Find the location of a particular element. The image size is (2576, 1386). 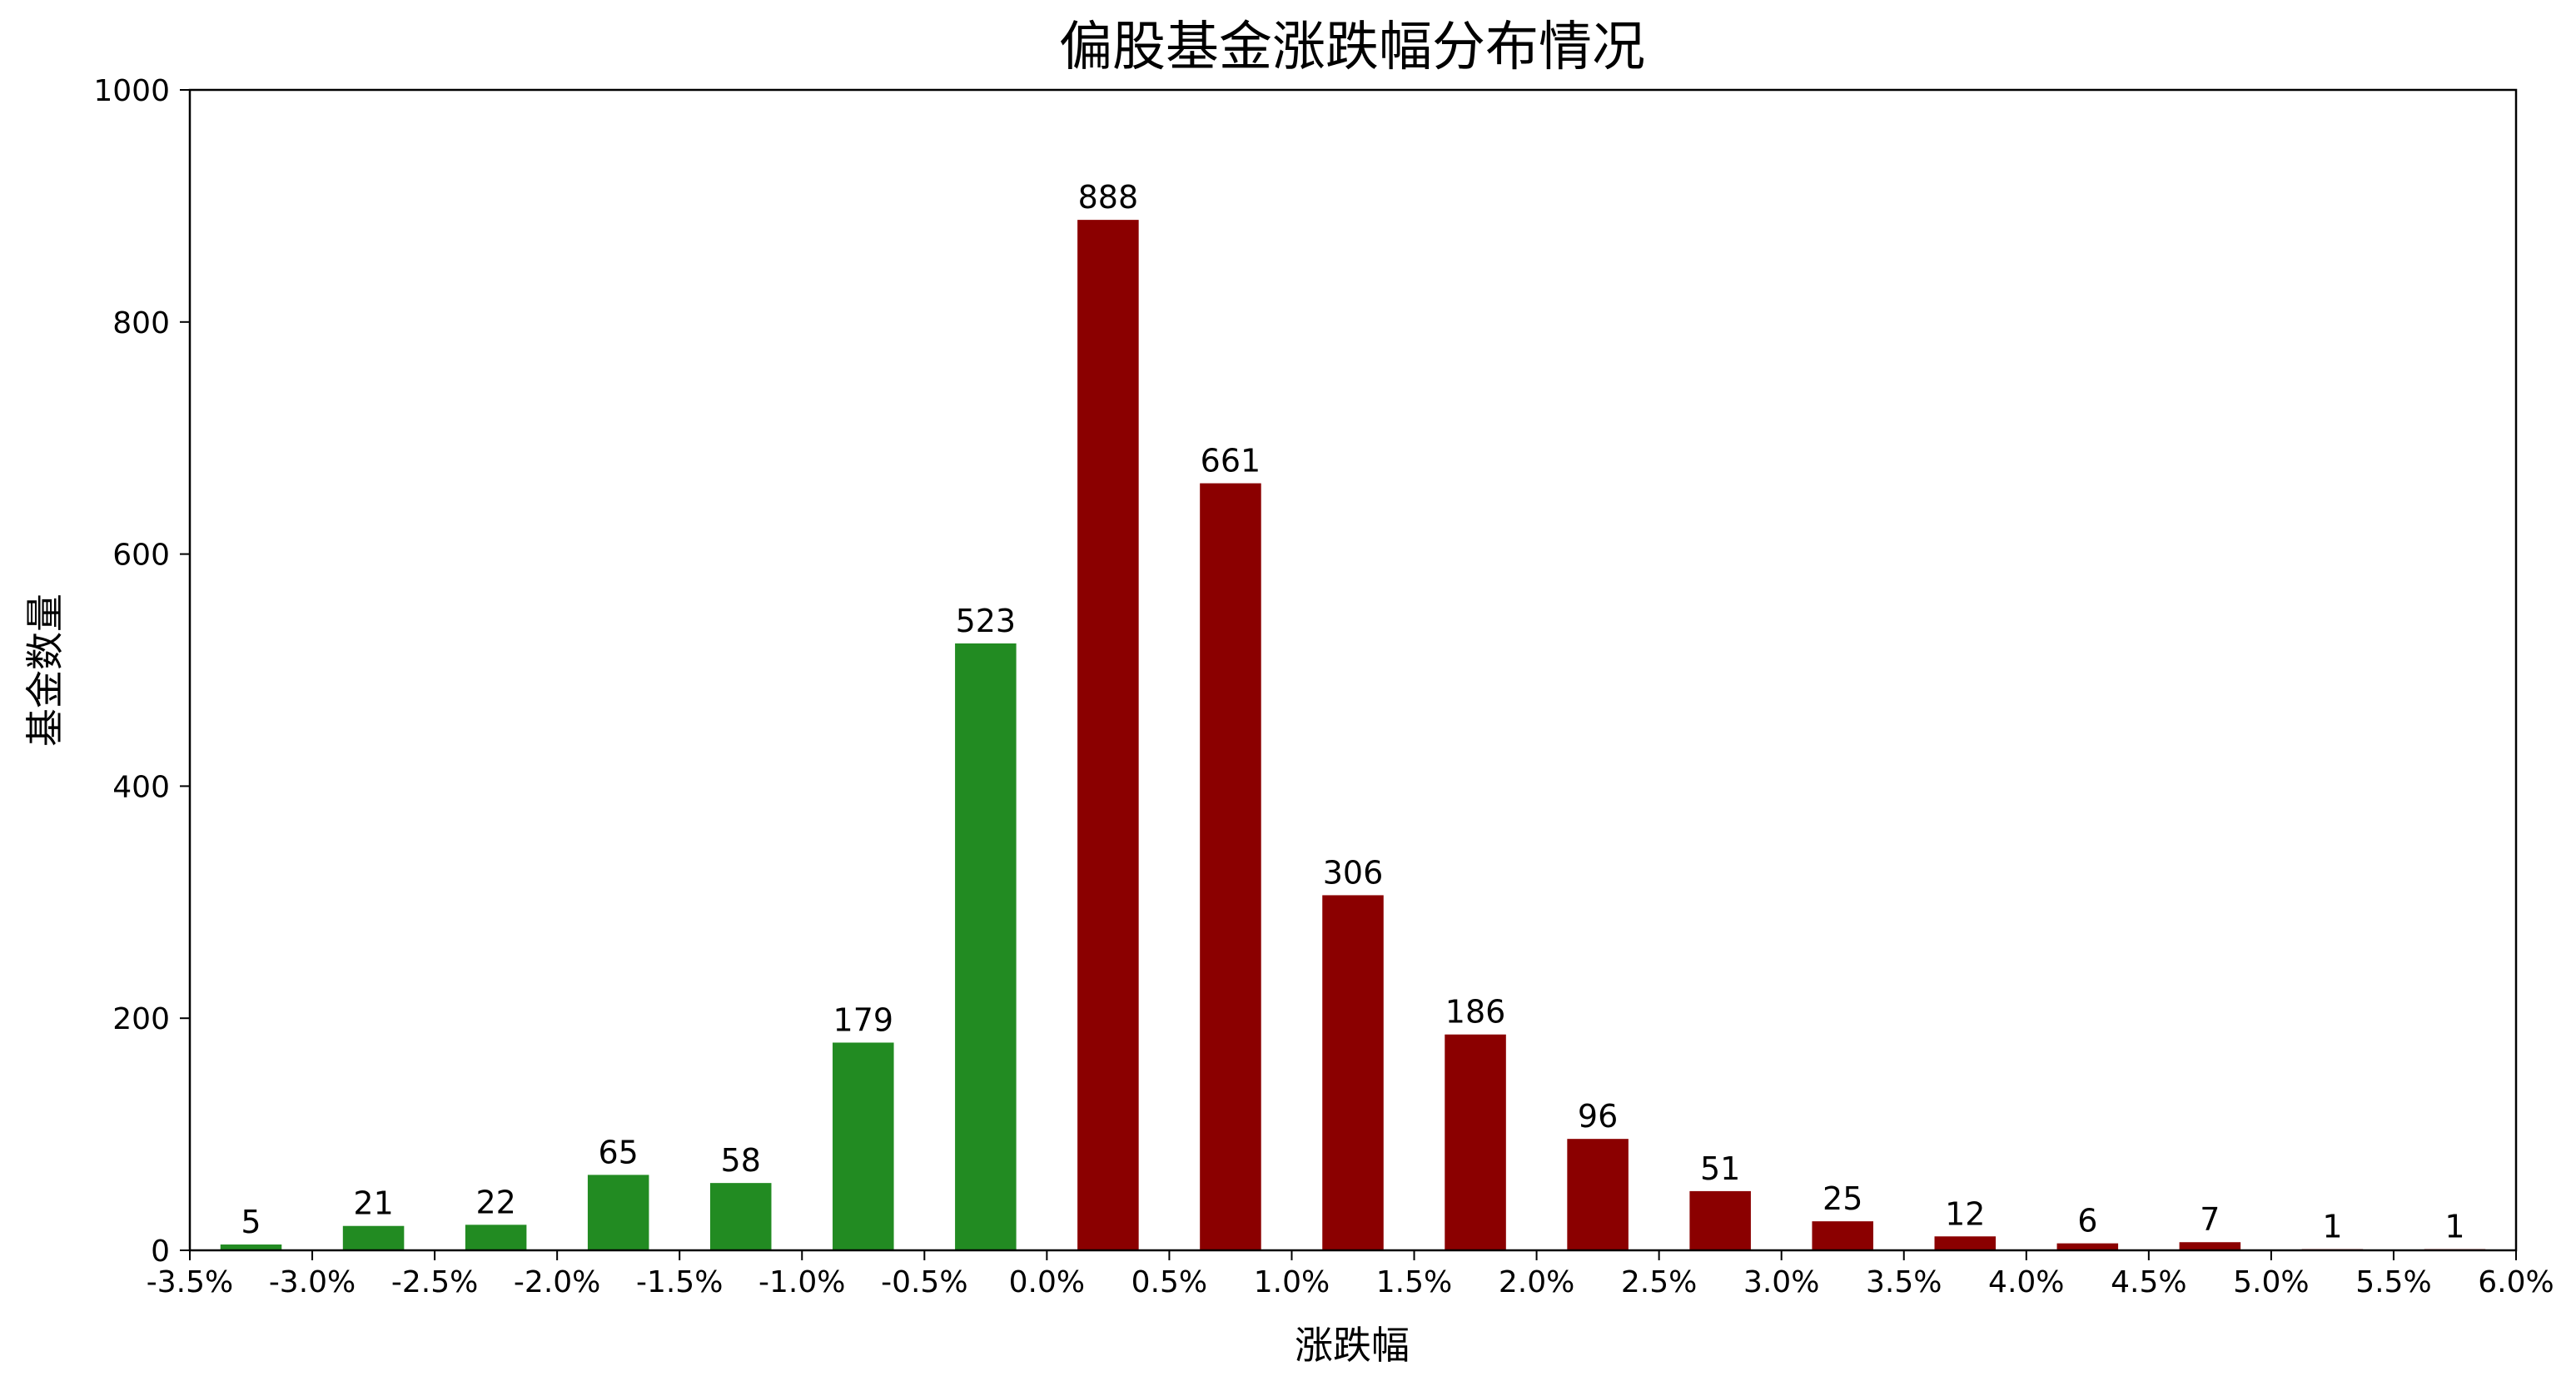

bar-value-label: 523 is located at coordinates (986, 621).